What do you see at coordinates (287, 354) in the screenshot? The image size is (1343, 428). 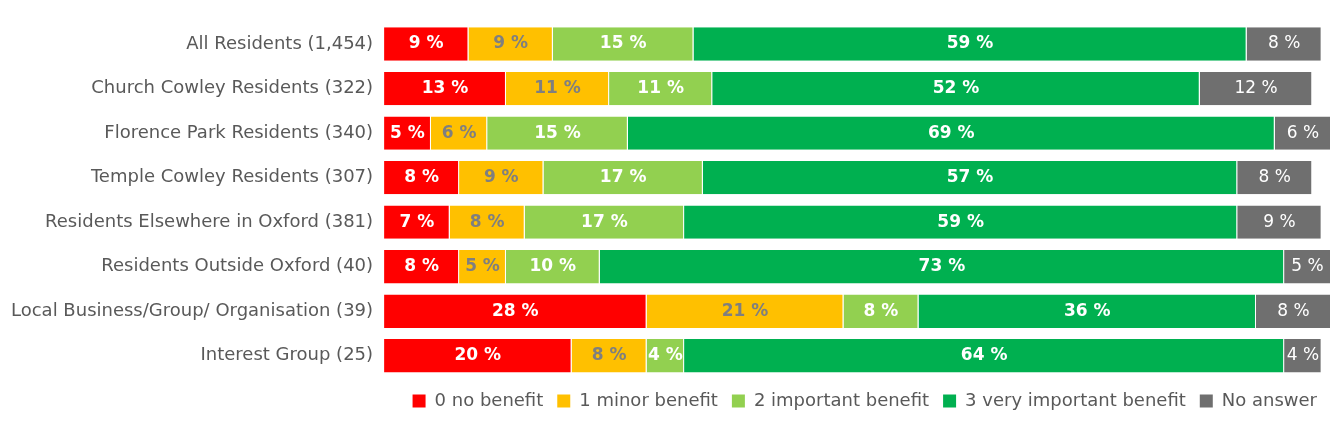 I see `y-tick-label: Interest Group (25)` at bounding box center [287, 354].